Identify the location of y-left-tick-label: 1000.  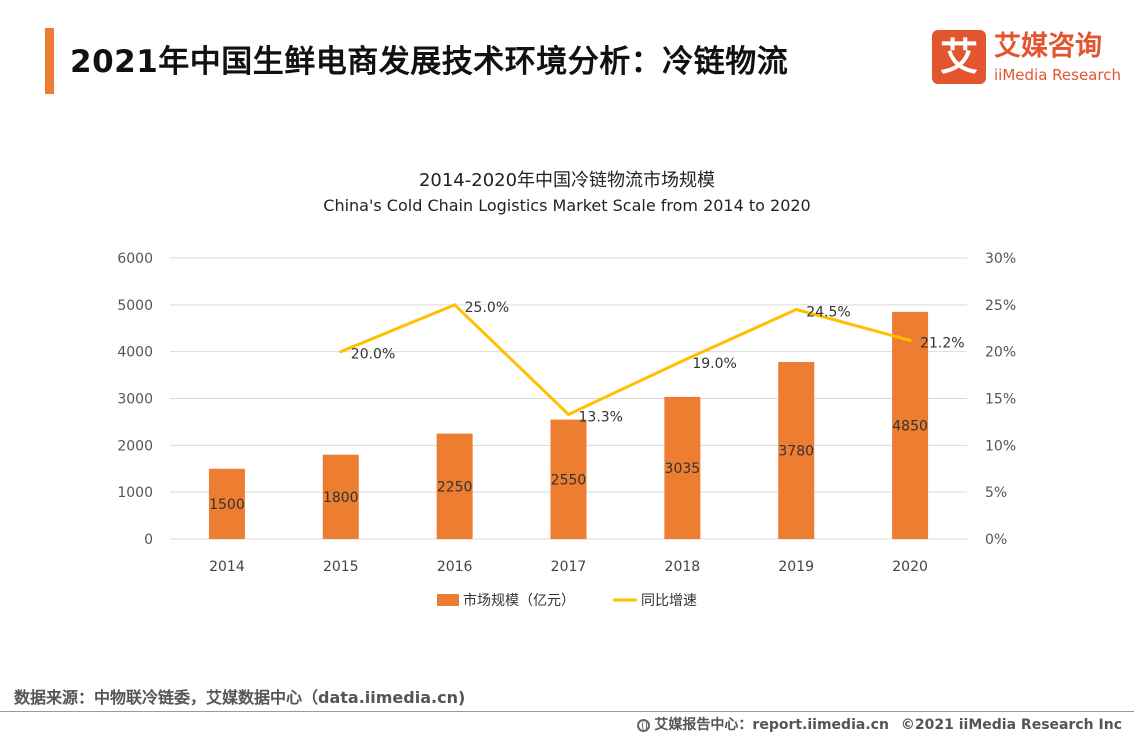
(135, 493).